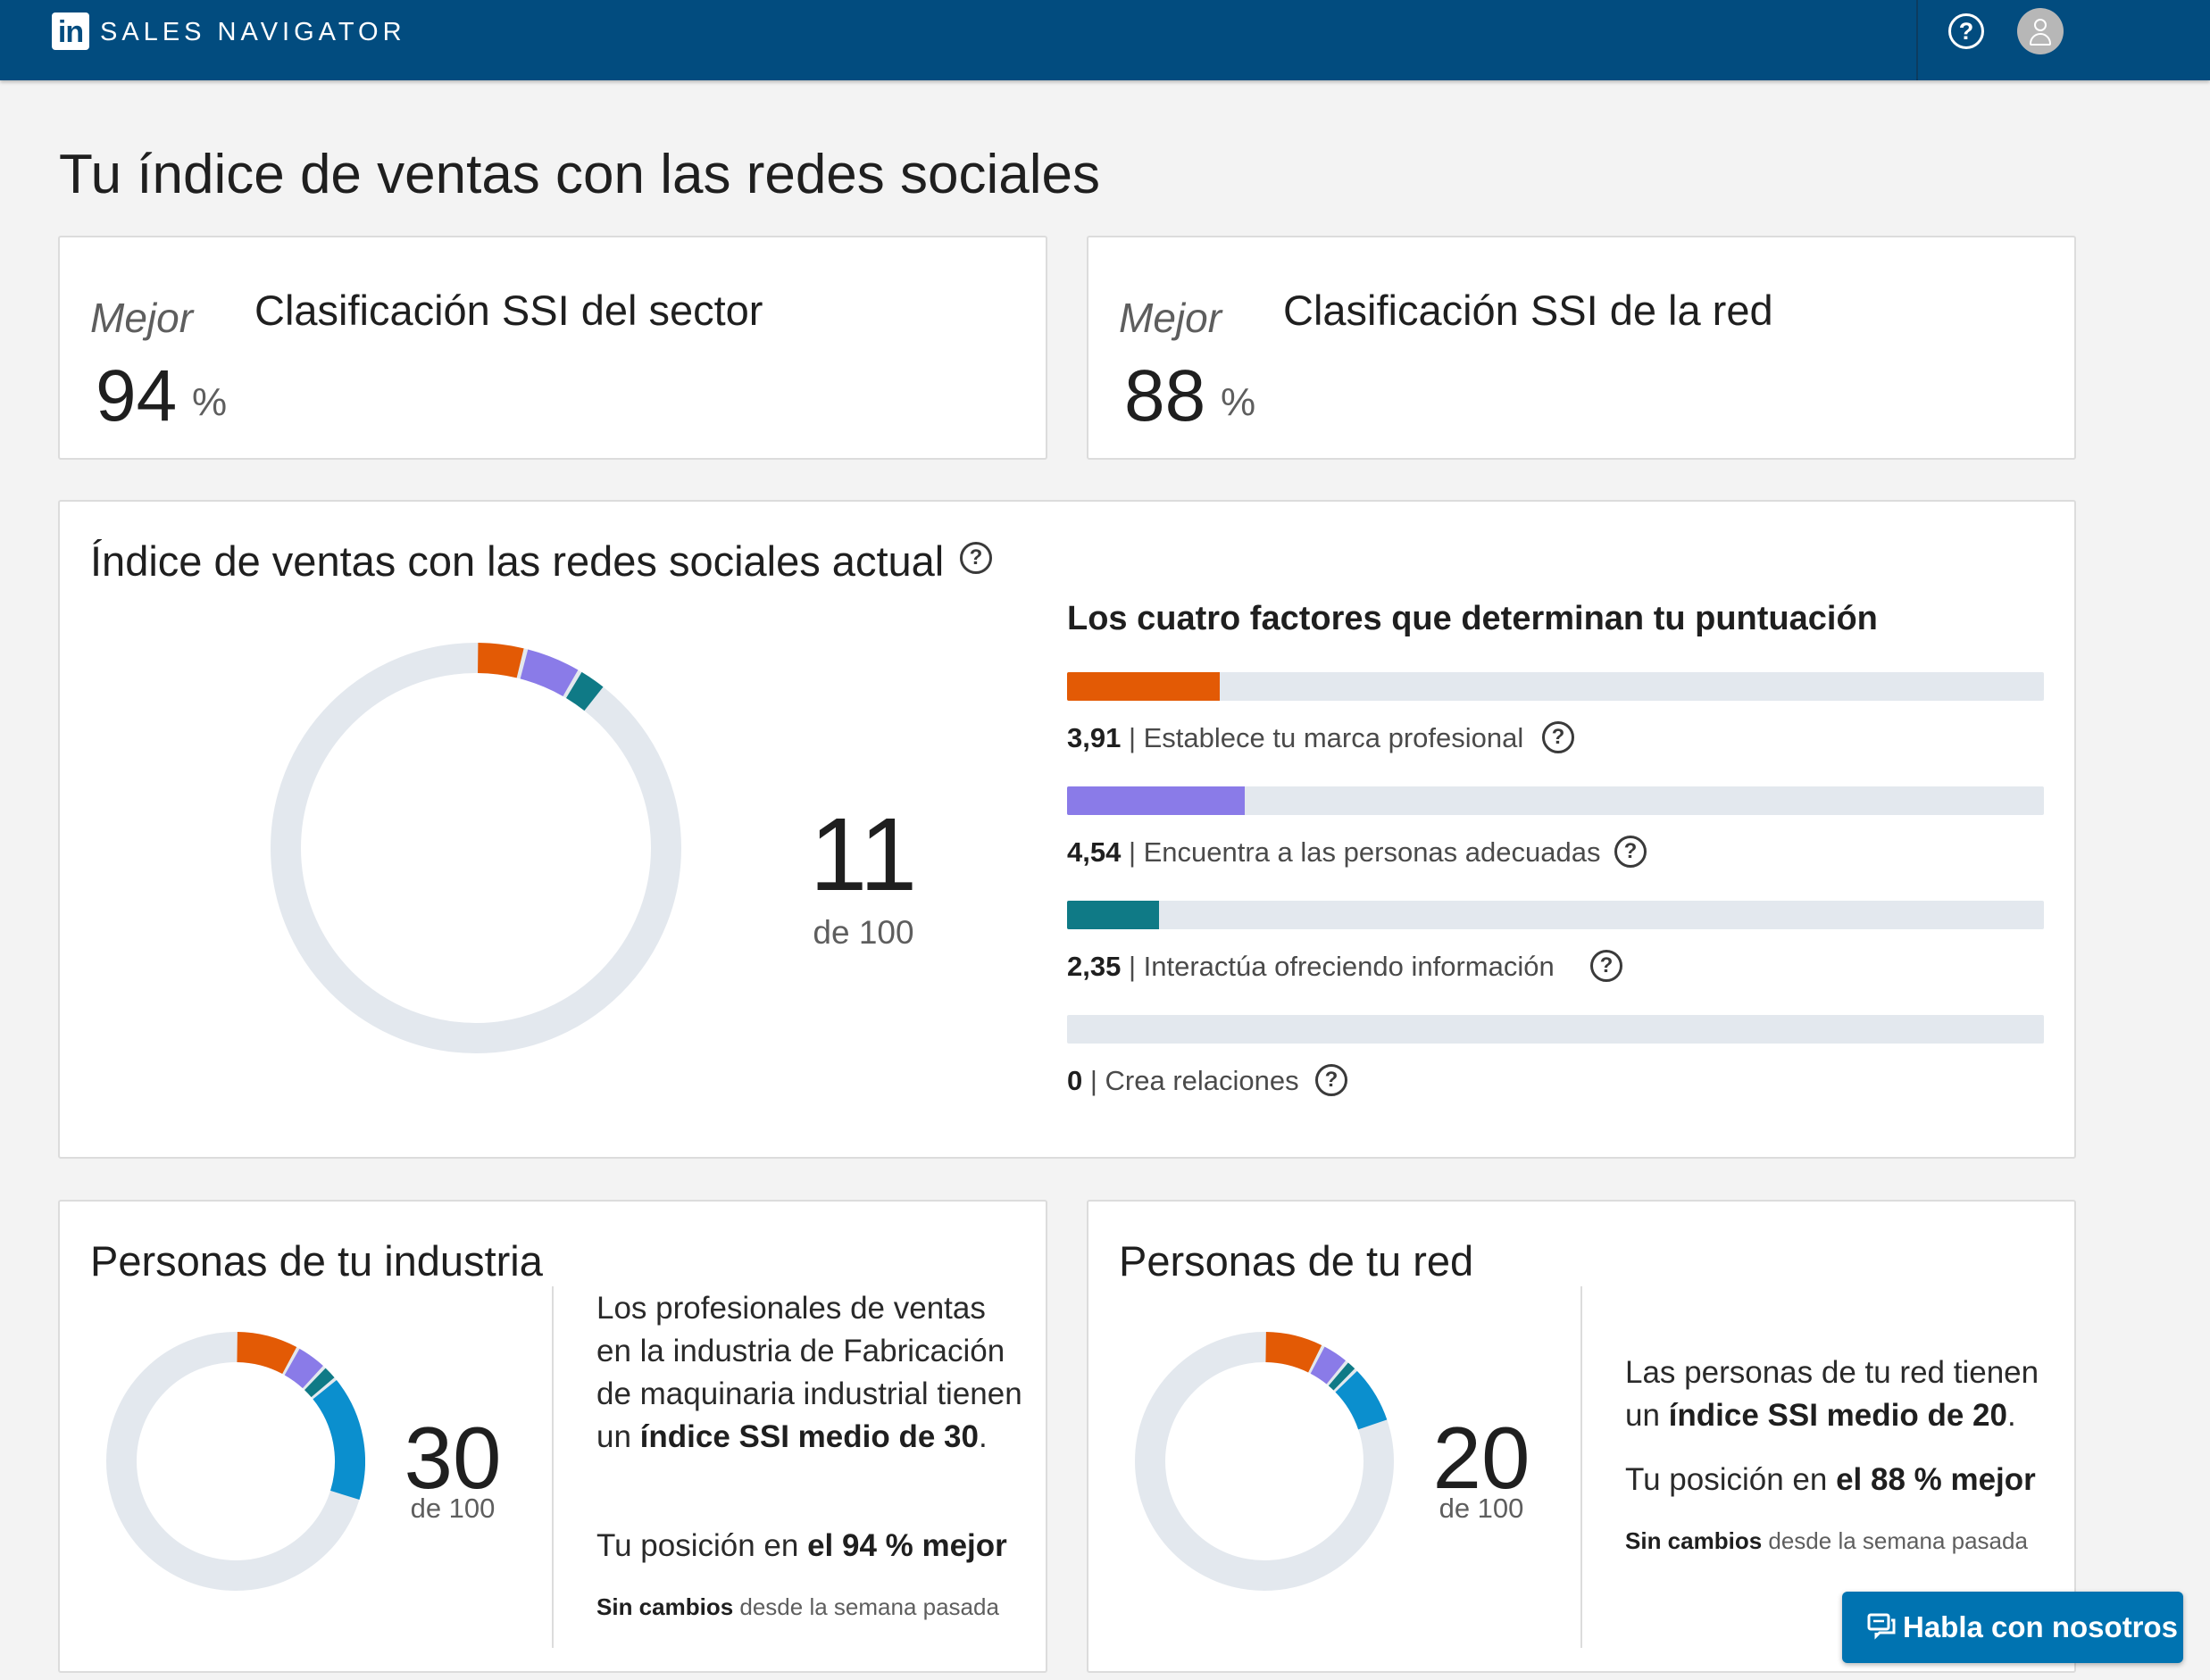  Describe the element at coordinates (1372, 852) in the screenshot. I see `factor-label: Encuentra a las personas adecuadas` at that location.